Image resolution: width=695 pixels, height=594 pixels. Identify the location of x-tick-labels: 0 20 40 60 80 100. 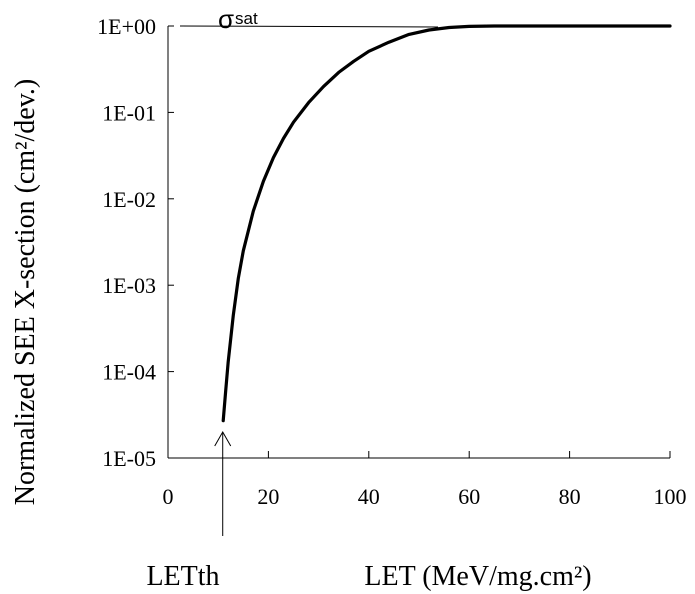
(425, 496).